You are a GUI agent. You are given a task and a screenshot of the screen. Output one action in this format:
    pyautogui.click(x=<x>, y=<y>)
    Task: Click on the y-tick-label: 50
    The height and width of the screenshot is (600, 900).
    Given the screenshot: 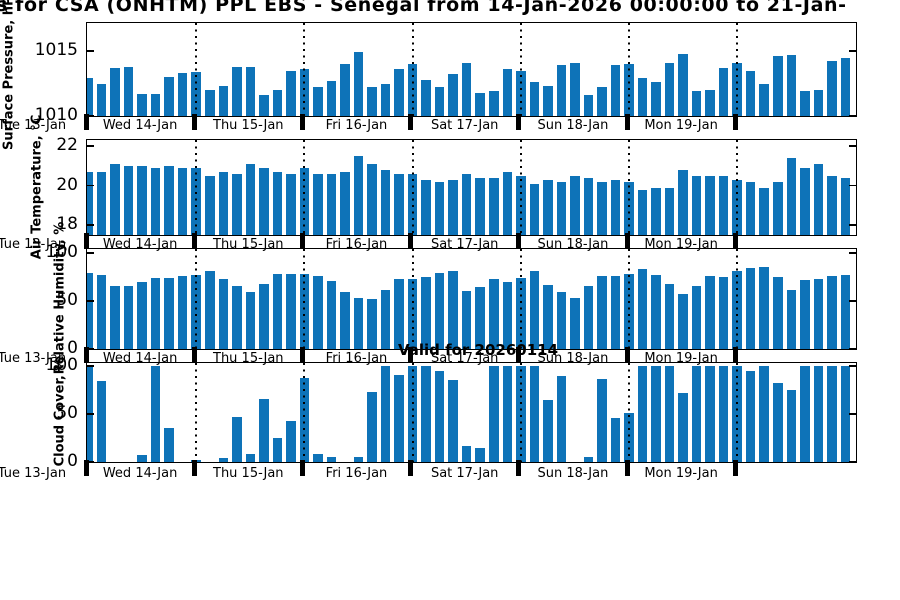 What is the action you would take?
    pyautogui.click(x=67, y=300)
    